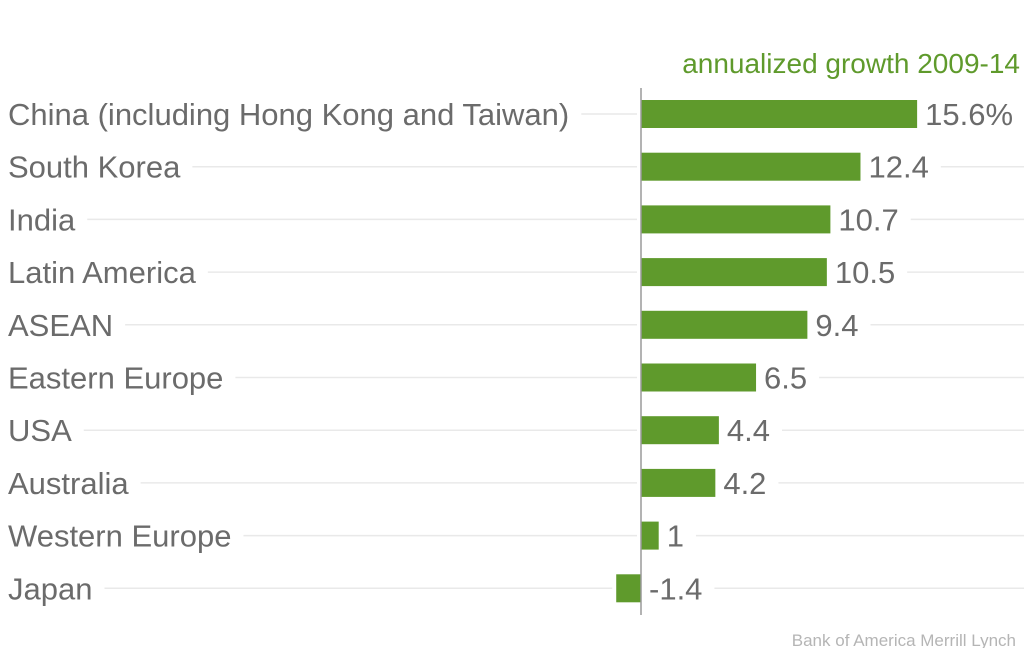 Image resolution: width=1024 pixels, height=648 pixels. What do you see at coordinates (50, 588) in the screenshot?
I see `category-label: Japan` at bounding box center [50, 588].